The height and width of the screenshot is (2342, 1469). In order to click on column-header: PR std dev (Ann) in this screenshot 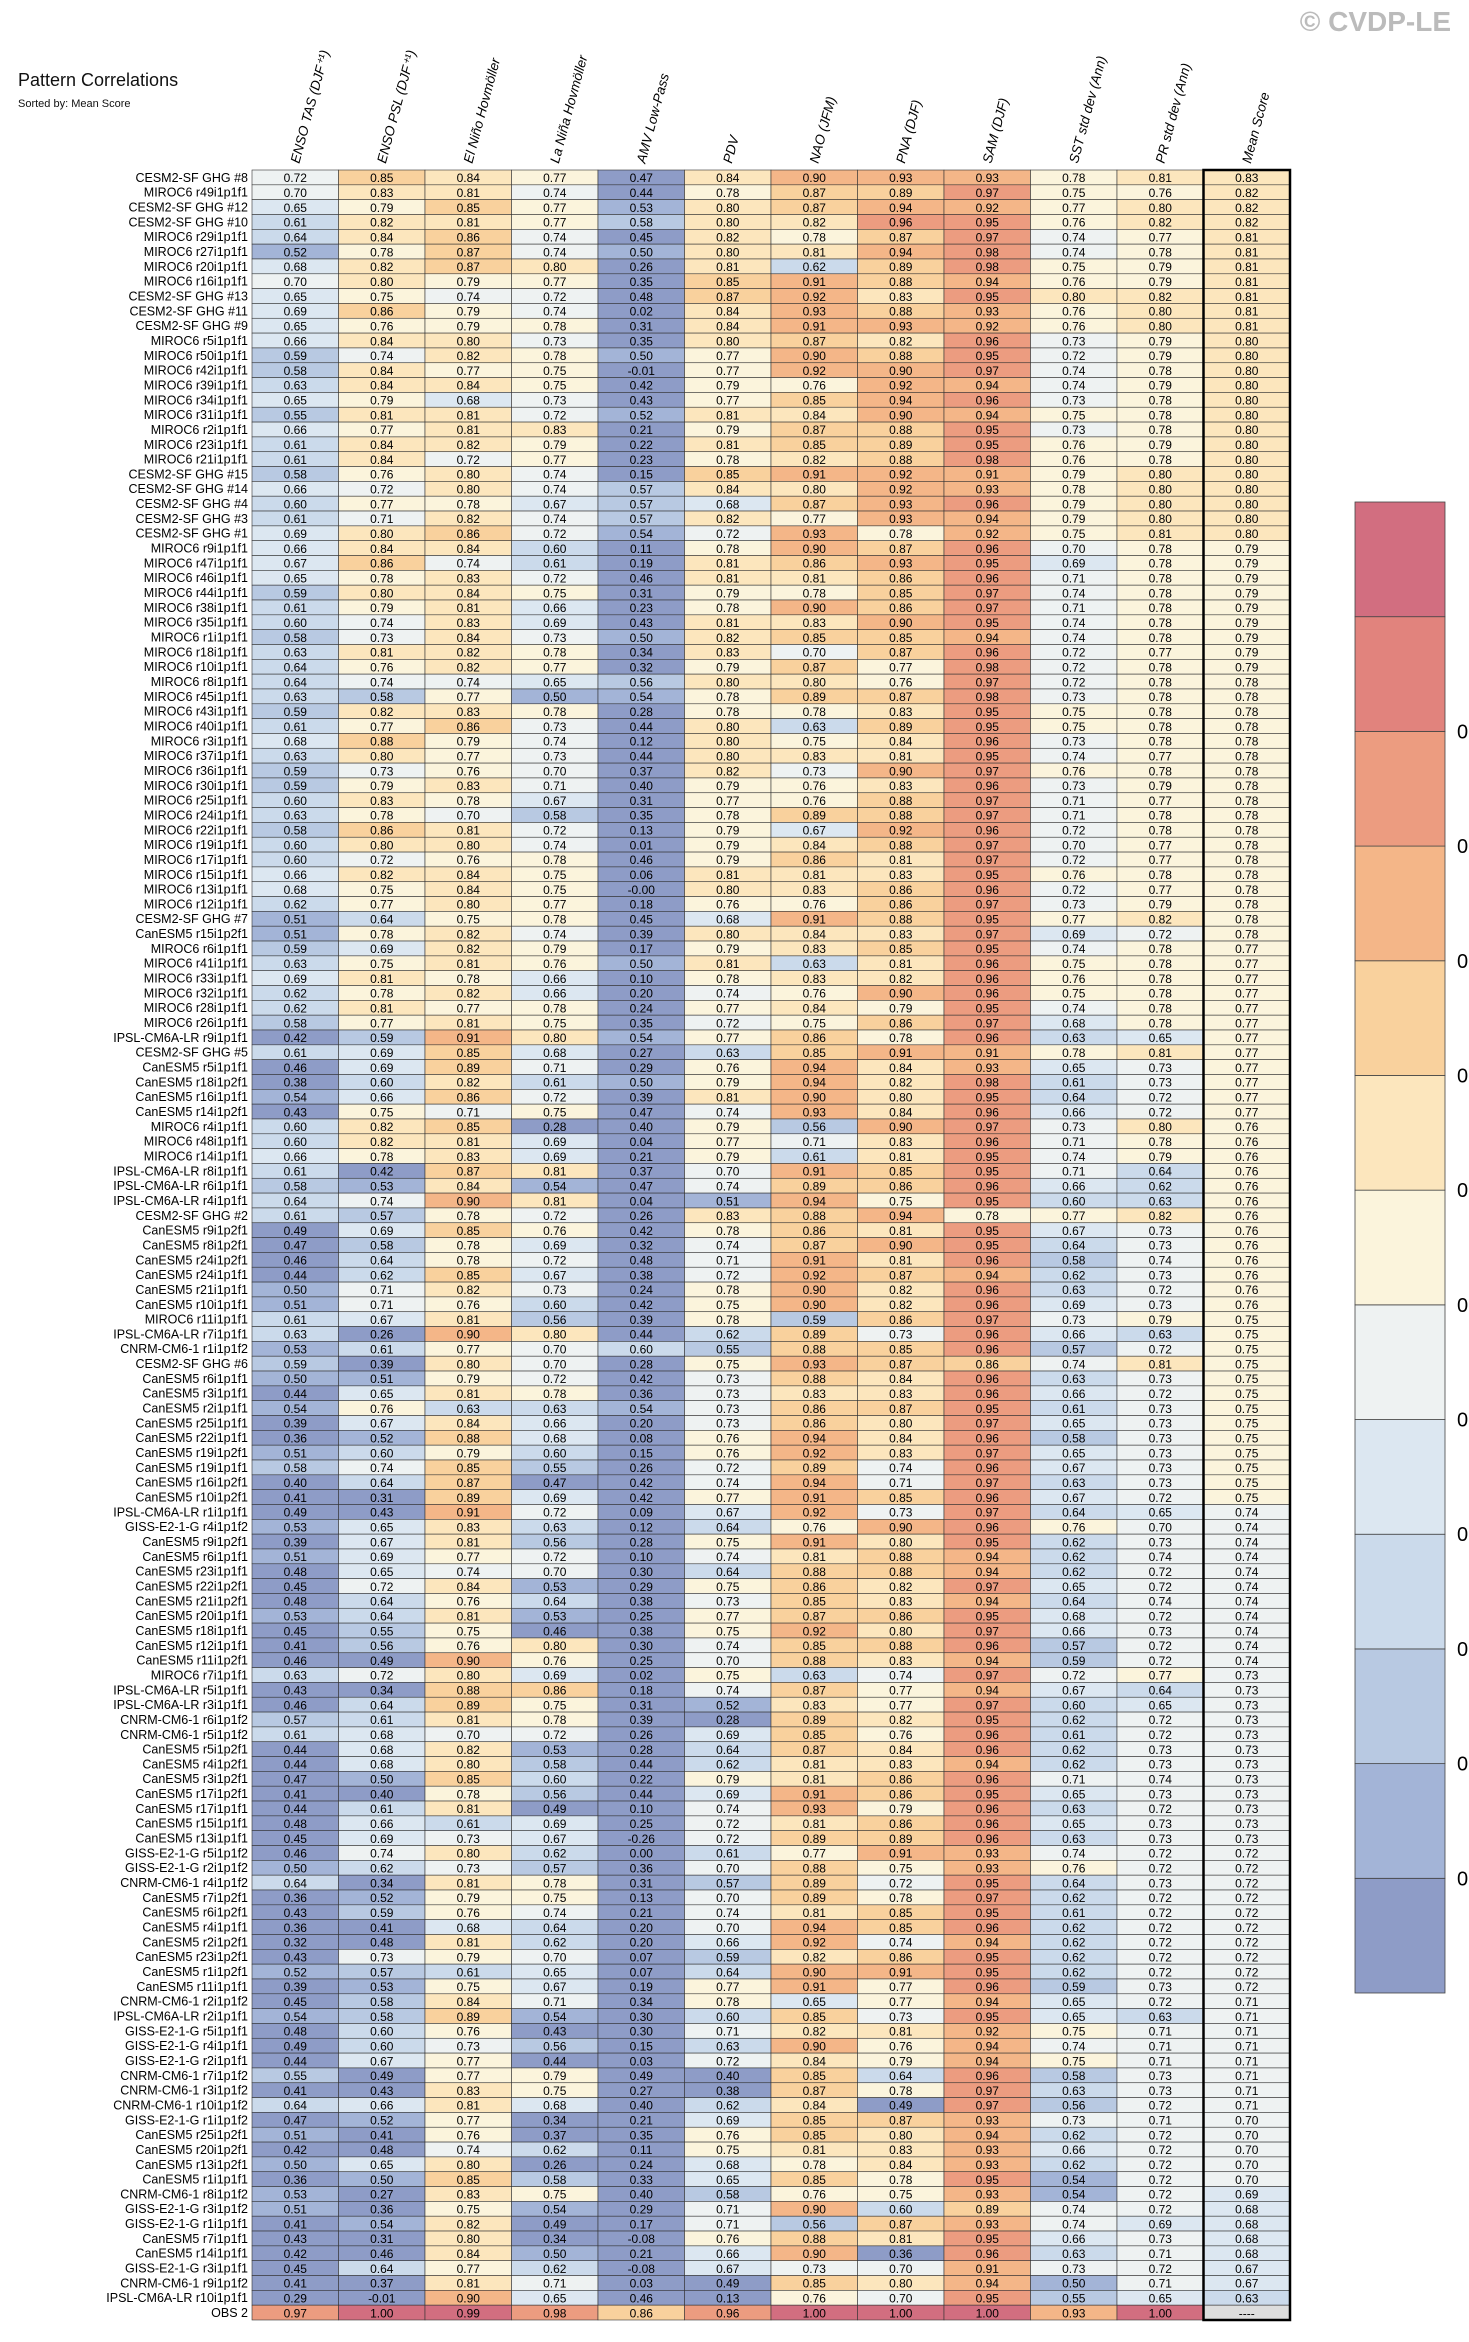, I will do `click(1173, 113)`.